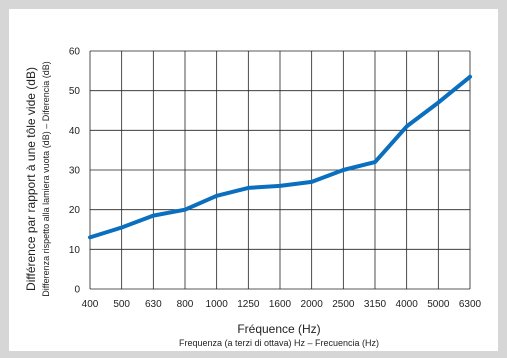 The height and width of the screenshot is (358, 507). What do you see at coordinates (77, 290) in the screenshot?
I see `y-tick-label: 0` at bounding box center [77, 290].